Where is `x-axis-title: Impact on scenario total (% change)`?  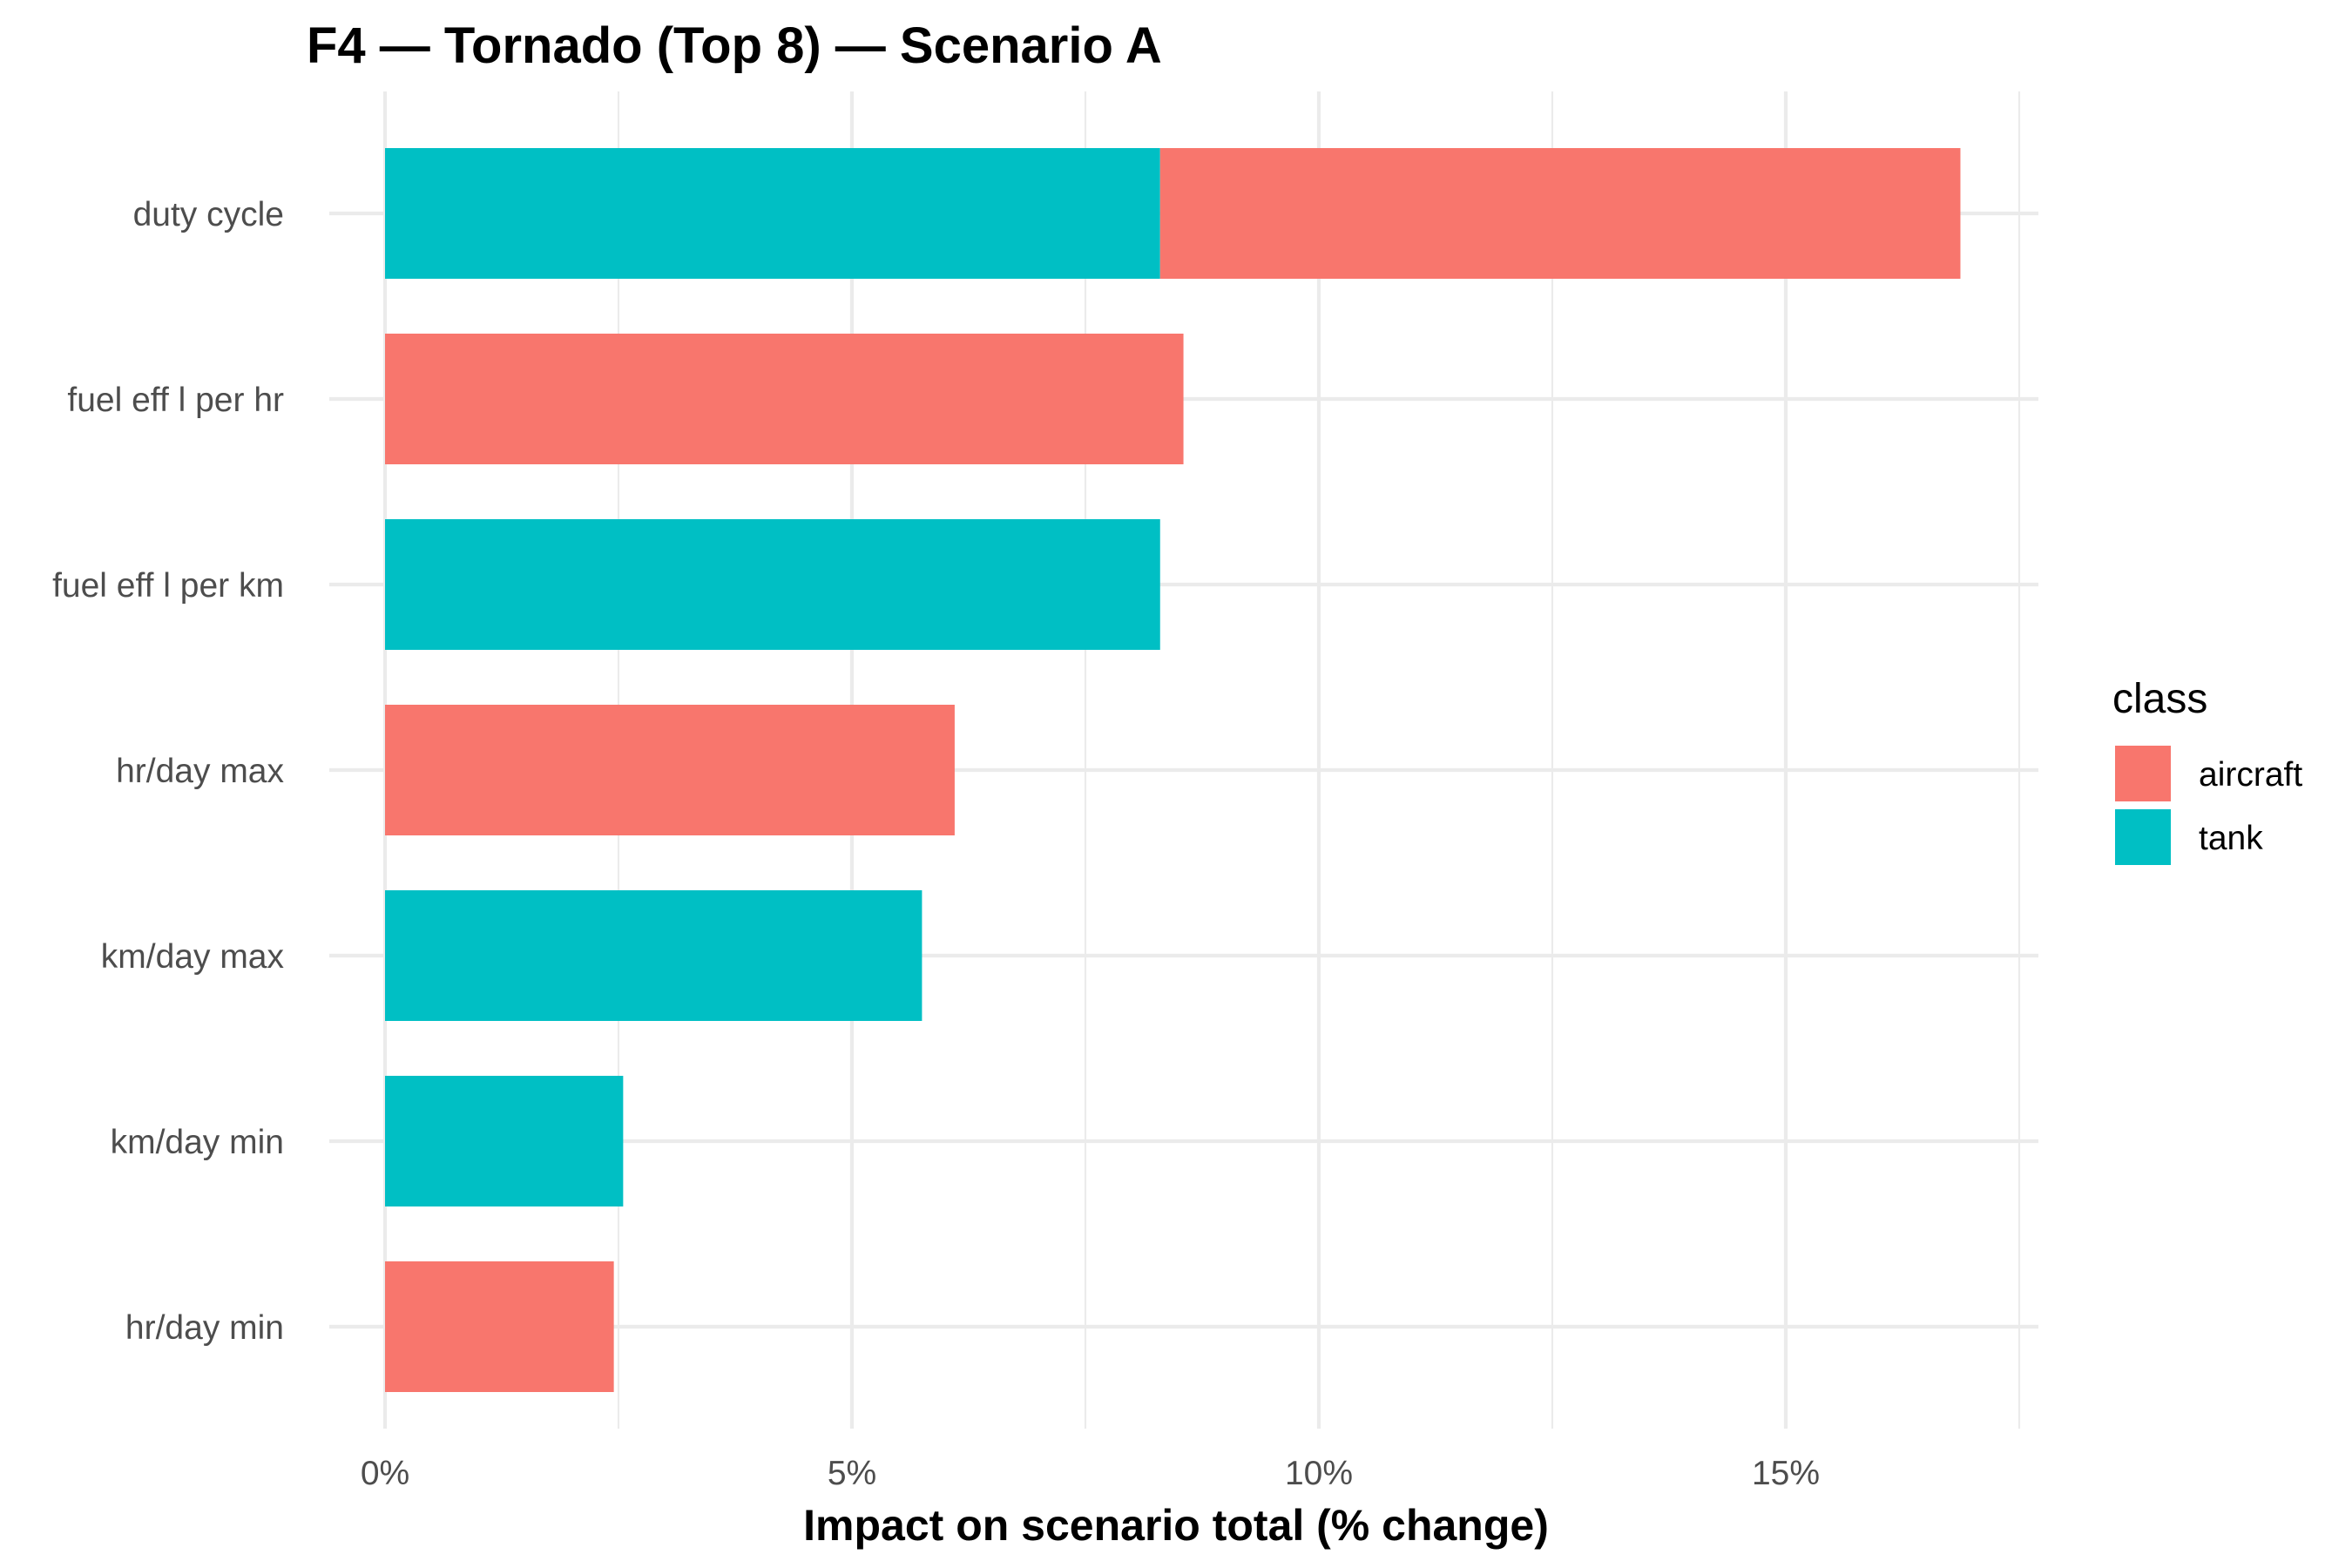
x-axis-title: Impact on scenario total (% change) is located at coordinates (1176, 1526).